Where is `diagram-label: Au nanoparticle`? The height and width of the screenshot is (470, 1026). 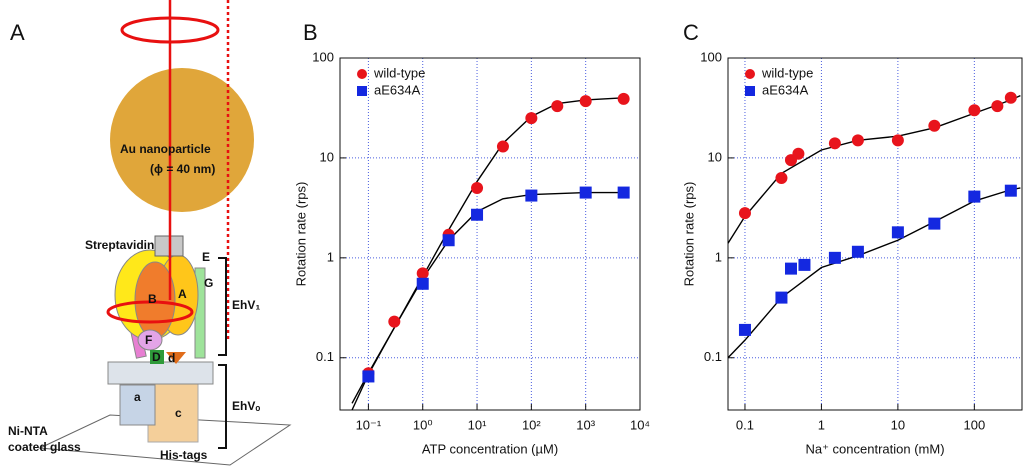 diagram-label: Au nanoparticle is located at coordinates (165, 149).